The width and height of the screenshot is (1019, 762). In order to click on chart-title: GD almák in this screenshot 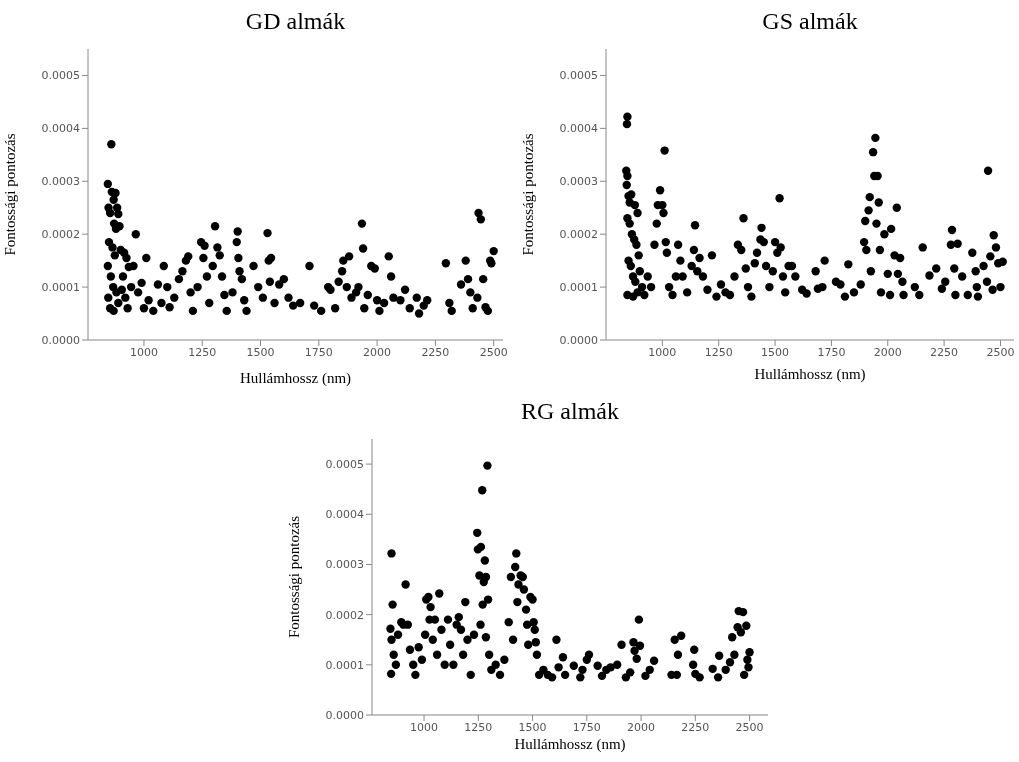, I will do `click(295, 21)`.